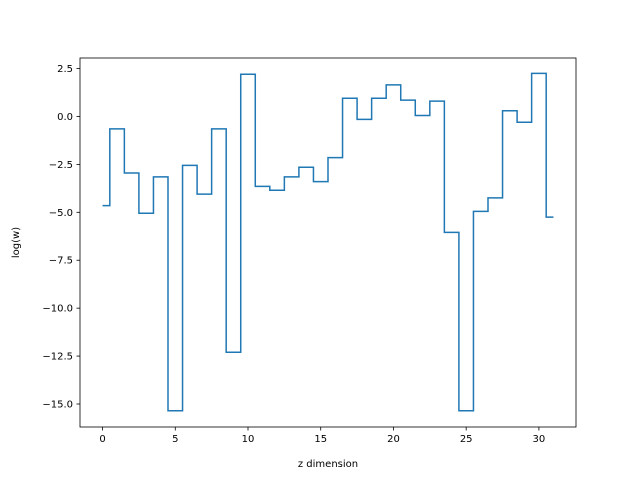 This screenshot has width=640, height=480. Describe the element at coordinates (61, 237) in the screenshot. I see `y-axis: 2.5 0.0 −2.5 −5.0 −7.5 −10.0 −12.5 −15.0` at that location.